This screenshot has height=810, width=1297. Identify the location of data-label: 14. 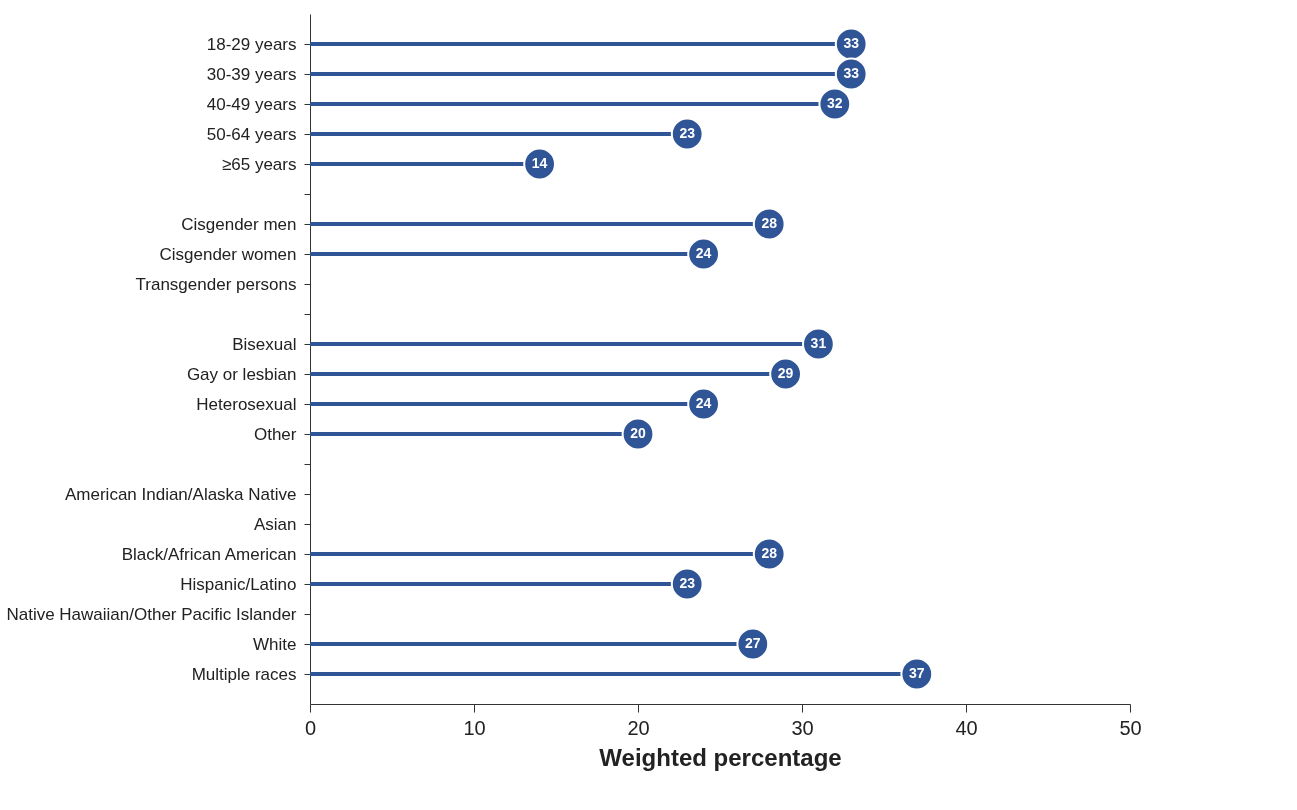
(539, 163).